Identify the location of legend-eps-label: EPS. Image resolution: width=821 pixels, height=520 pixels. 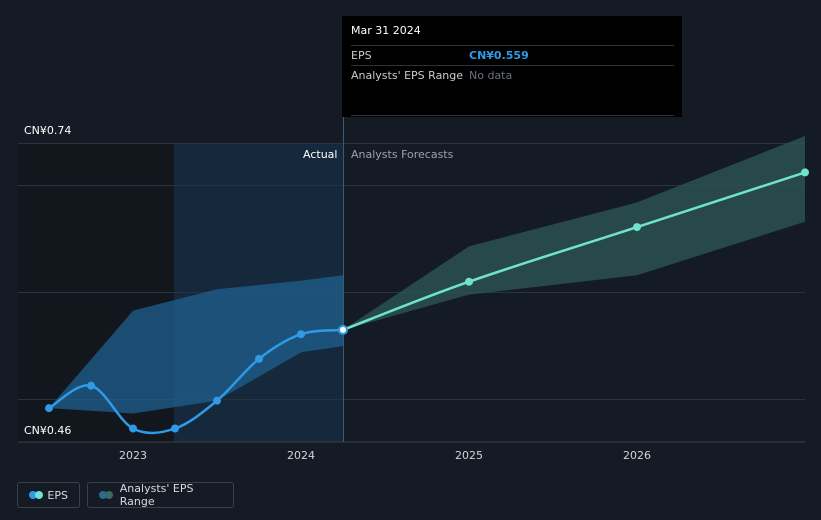
(57, 495).